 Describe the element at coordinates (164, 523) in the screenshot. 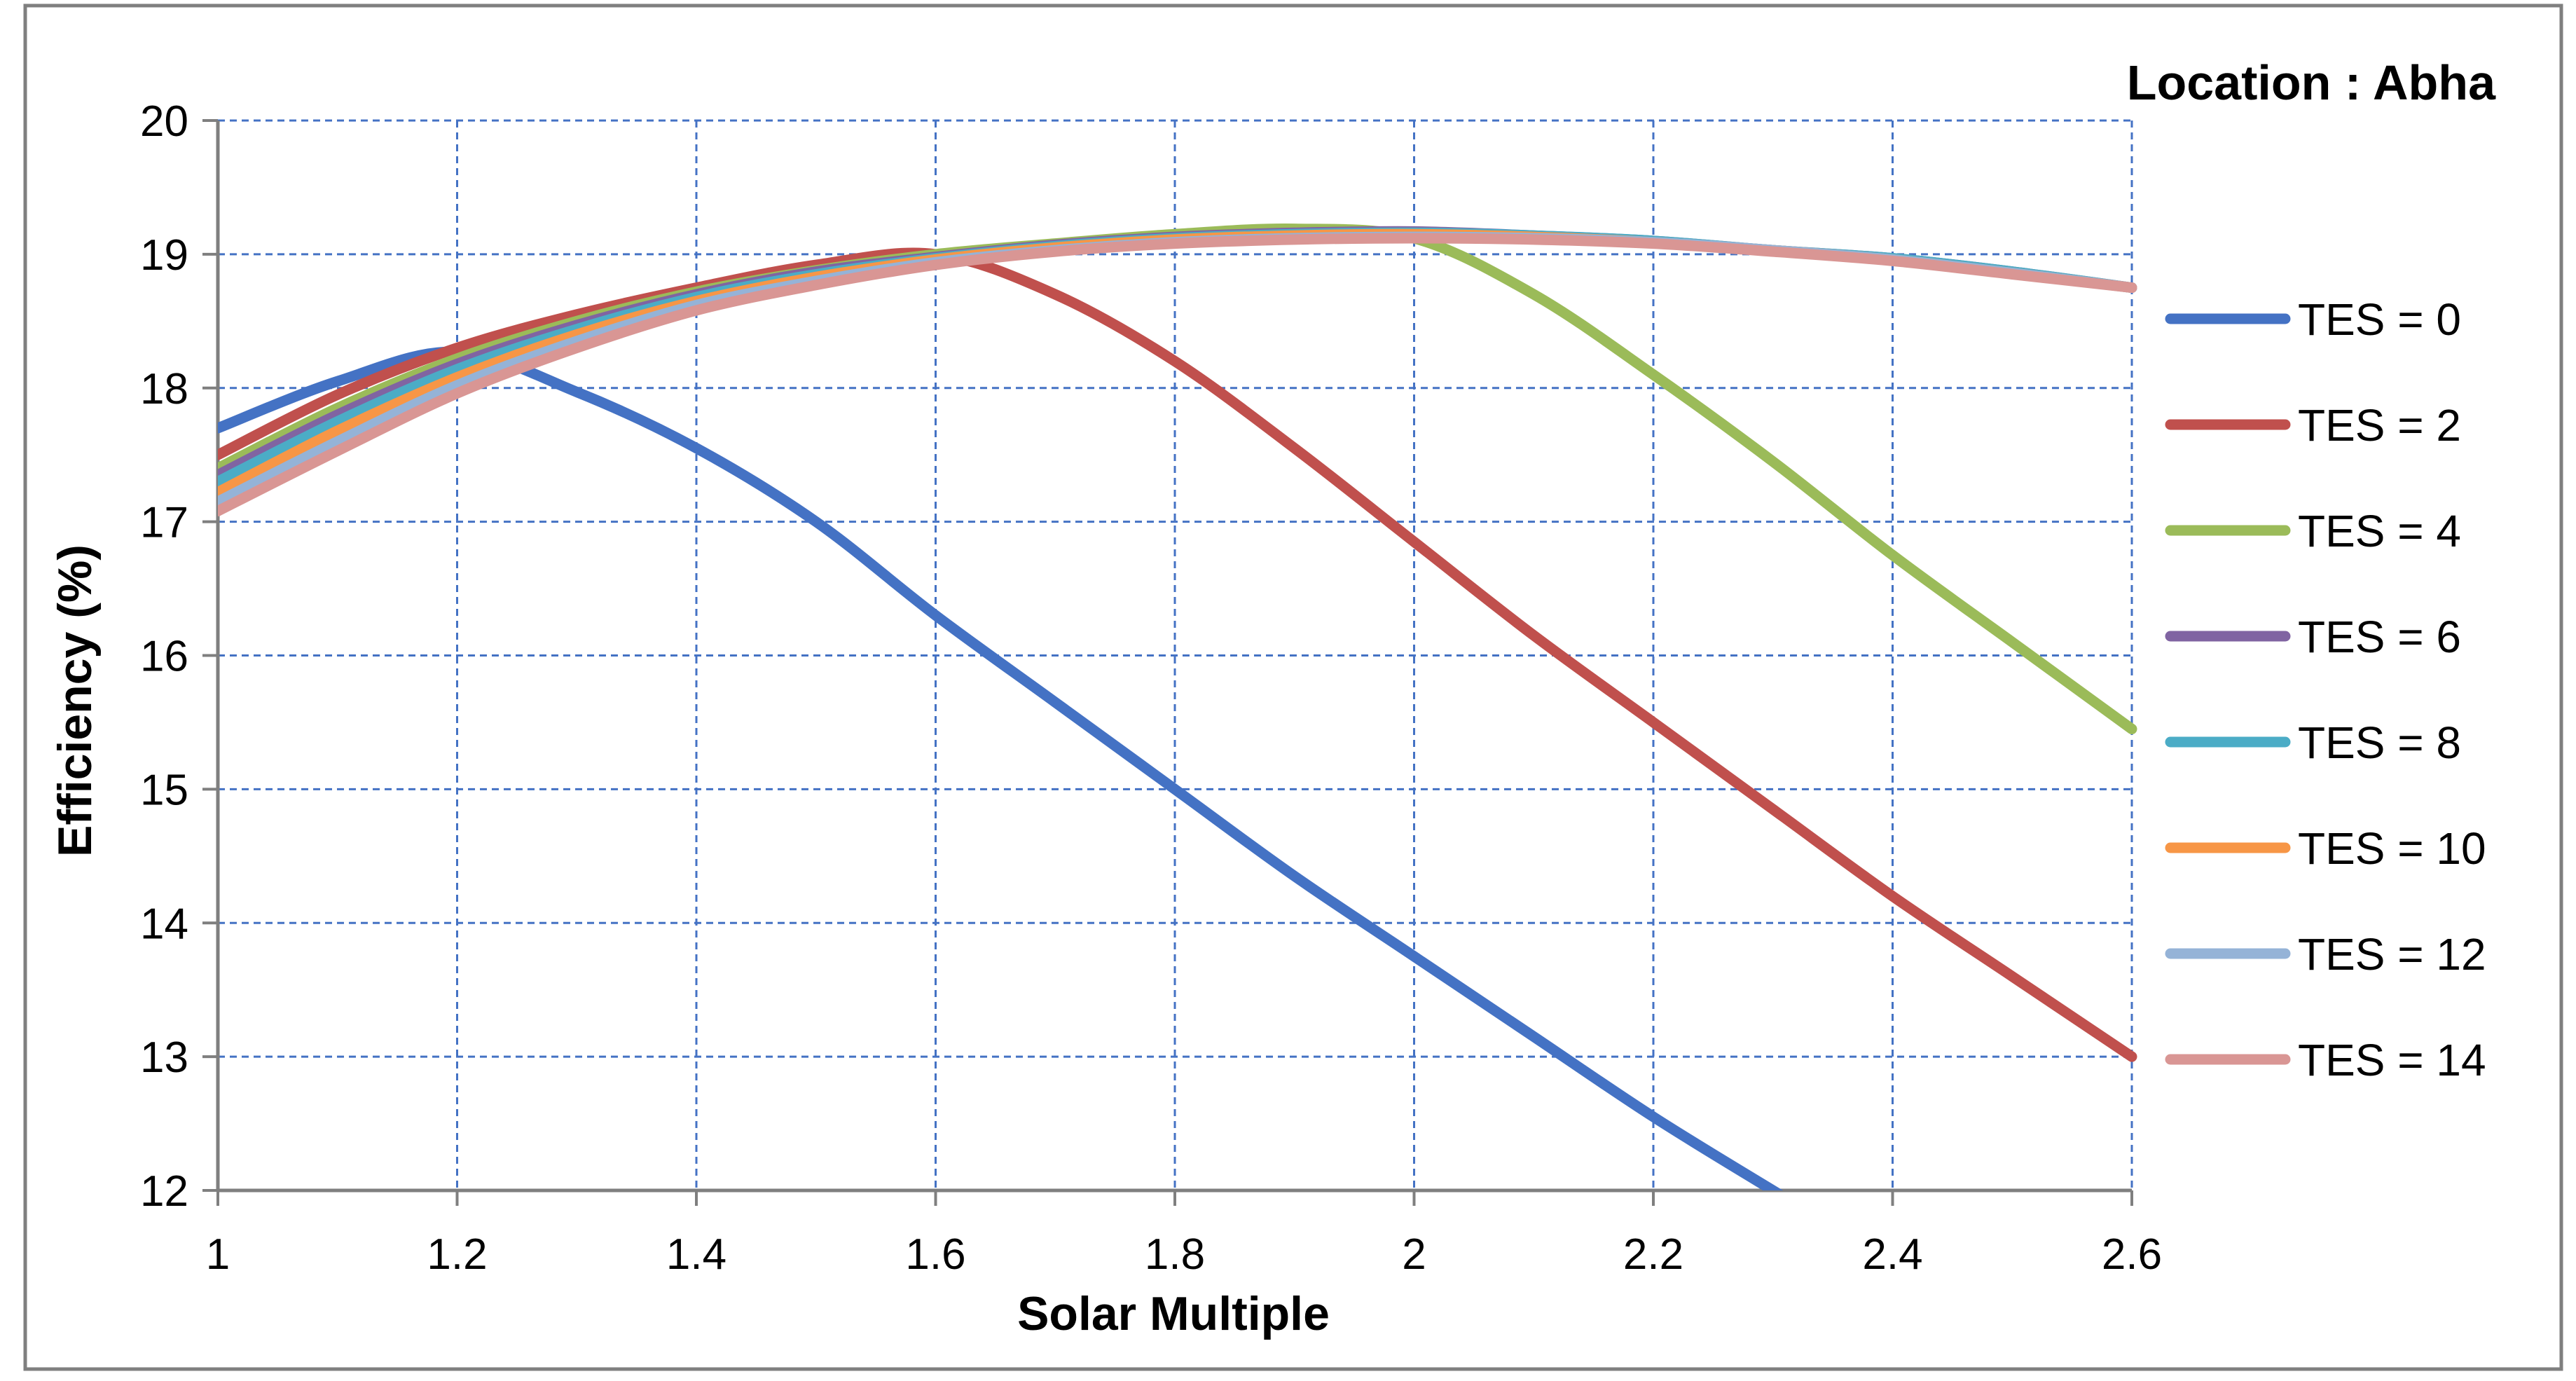

I see `y-tick-label: 17` at that location.